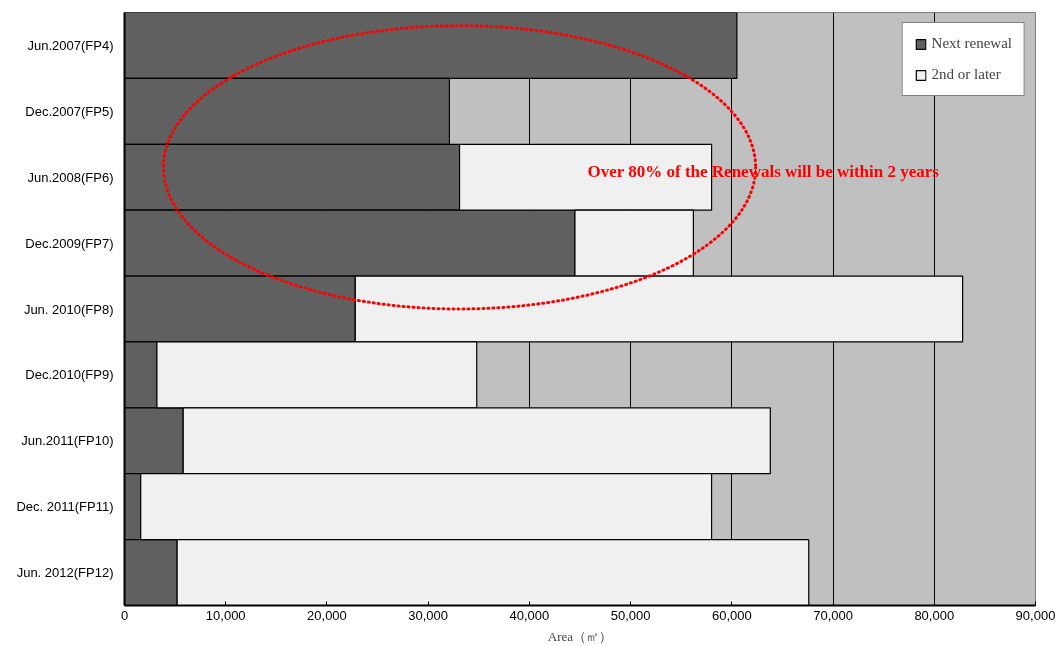  What do you see at coordinates (67, 441) in the screenshot?
I see `y-tick-label: Jun.2011(FP10)` at bounding box center [67, 441].